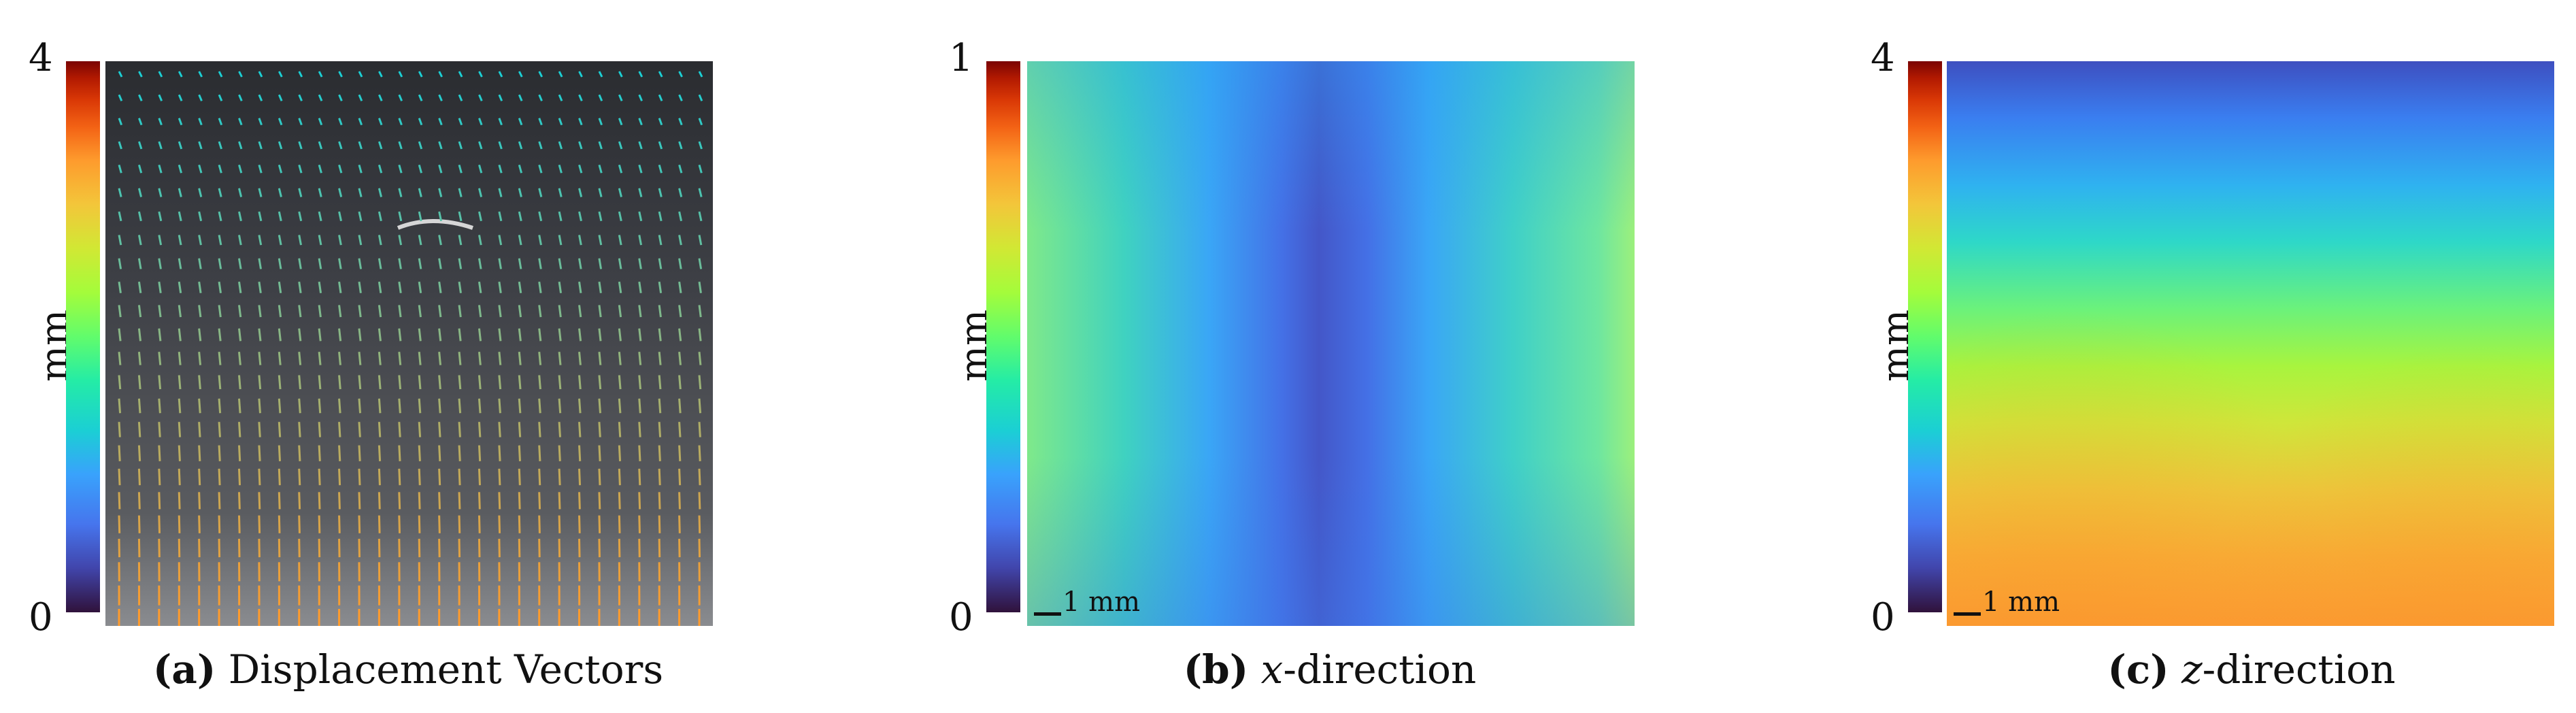  What do you see at coordinates (1380, 669) in the screenshot?
I see `caption-b-text: -direction` at bounding box center [1380, 669].